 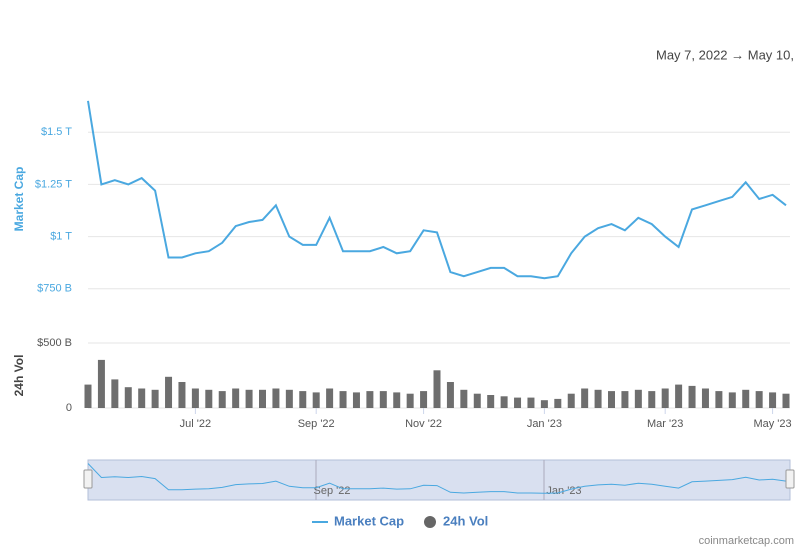 I want to click on y-axis-title: Market Cap, so click(x=19, y=199).